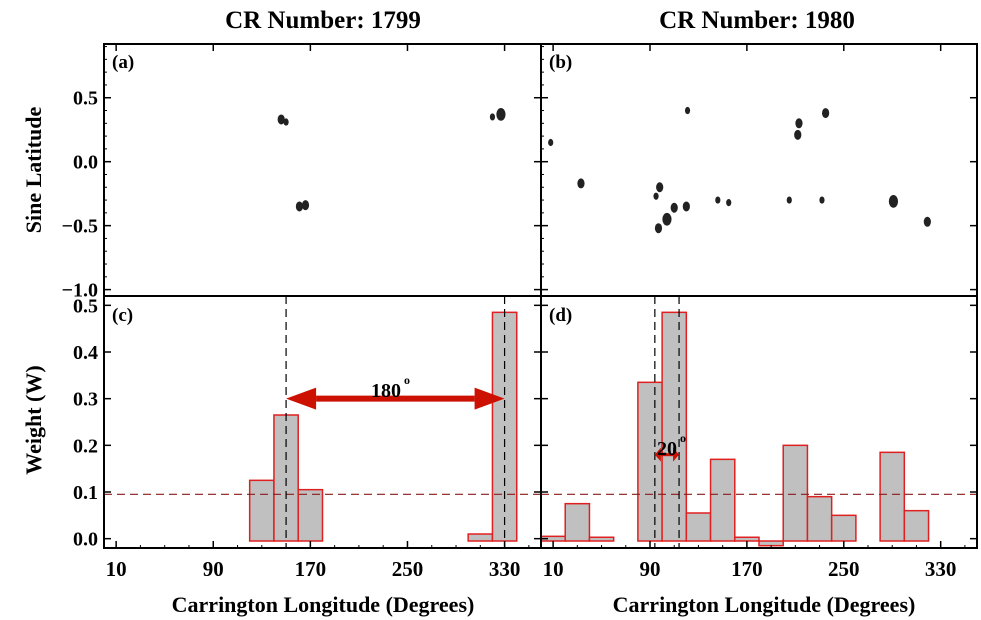  What do you see at coordinates (941, 569) in the screenshot?
I see `xtick-label-d-4: 330` at bounding box center [941, 569].